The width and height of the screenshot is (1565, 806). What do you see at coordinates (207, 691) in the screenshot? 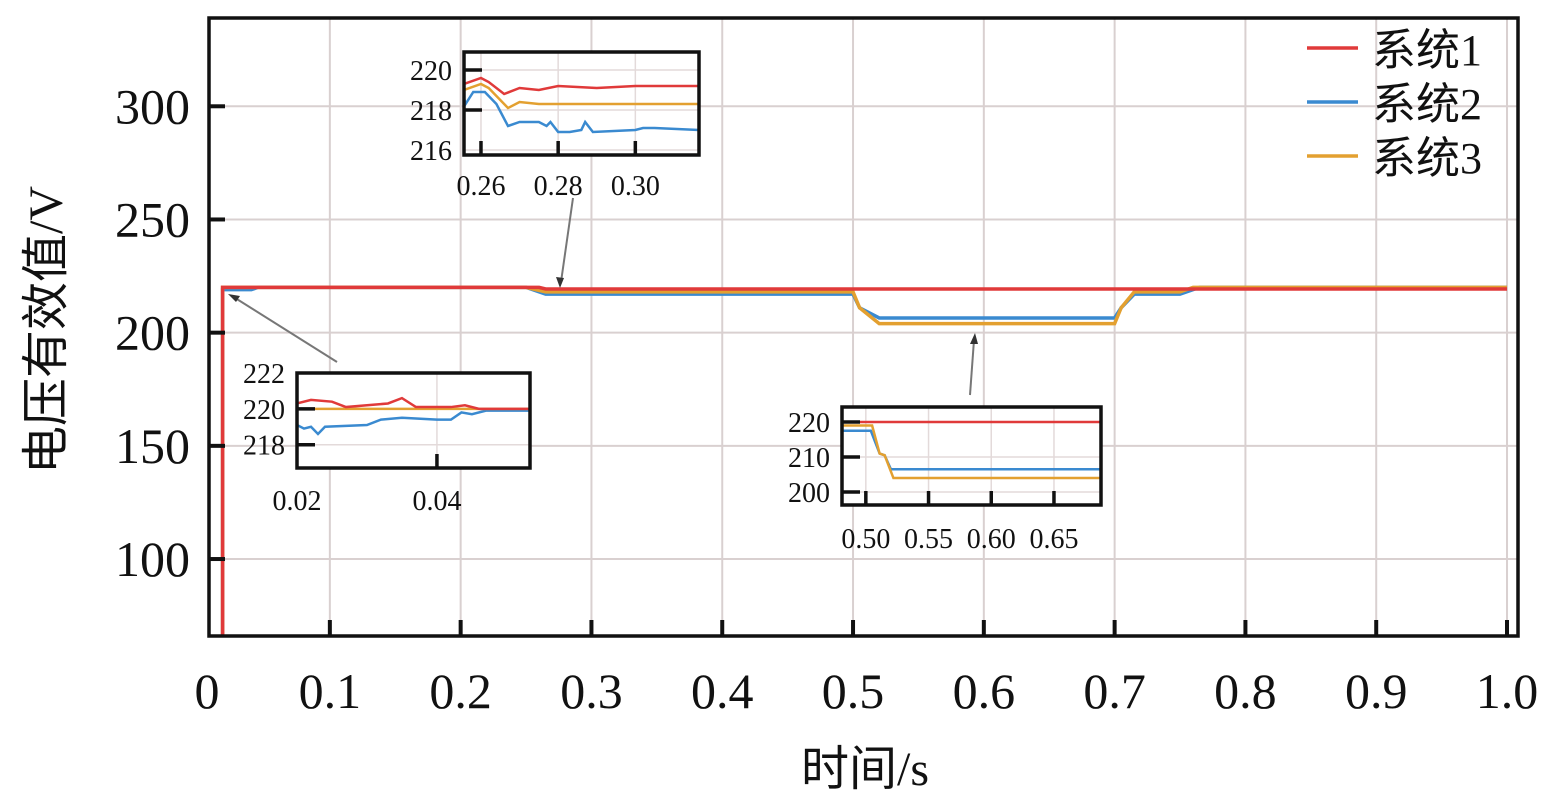
I see `x-tick-label: 0` at bounding box center [207, 691].